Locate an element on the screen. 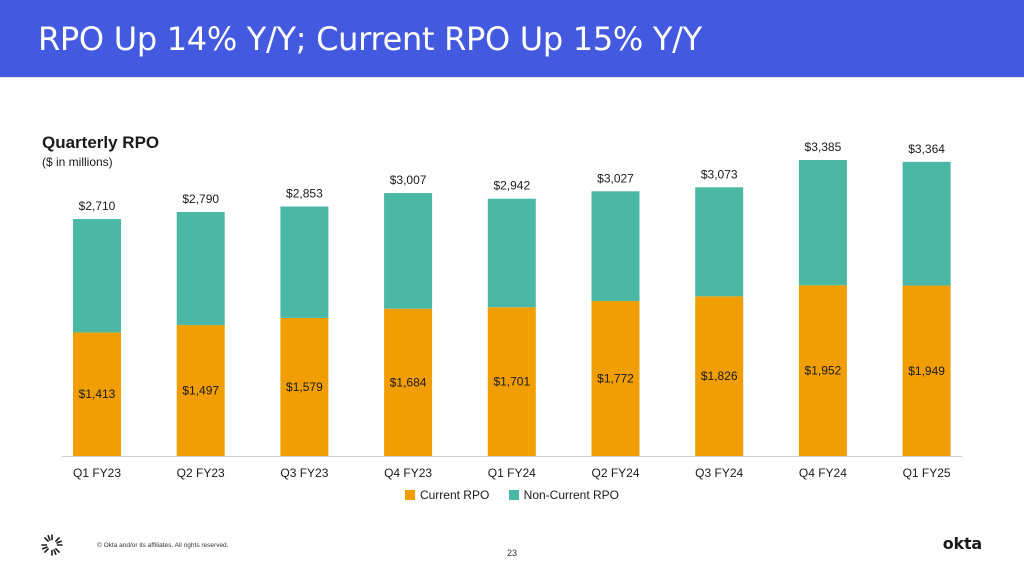  chart-title: Quarterly RPO is located at coordinates (101, 142).